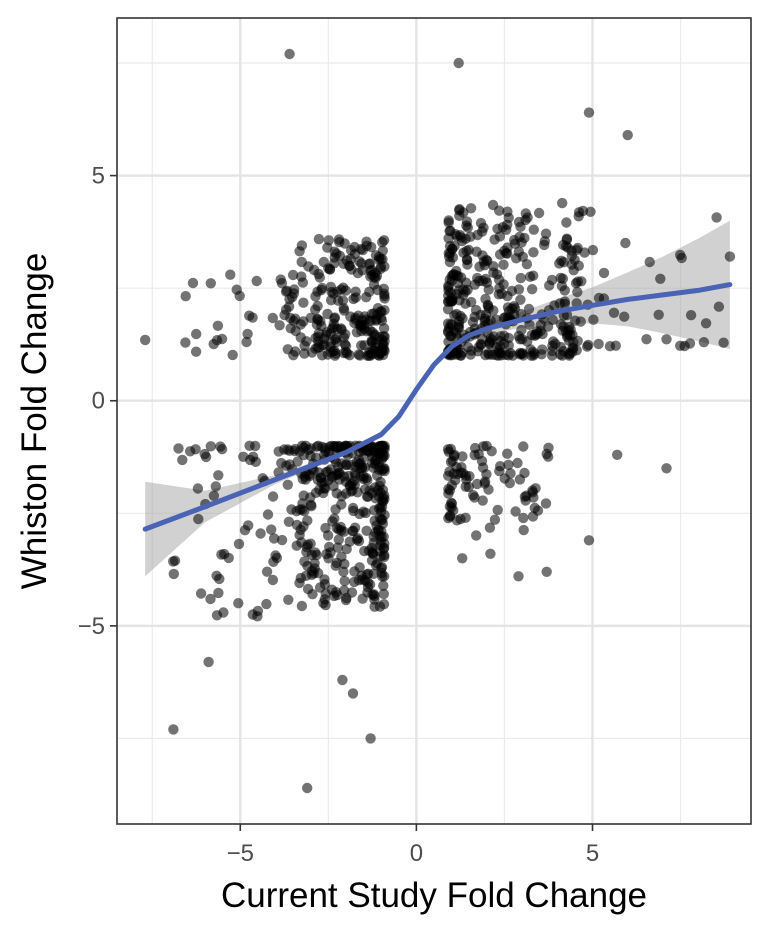  Describe the element at coordinates (240, 853) in the screenshot. I see `x-tick-label: −5` at that location.